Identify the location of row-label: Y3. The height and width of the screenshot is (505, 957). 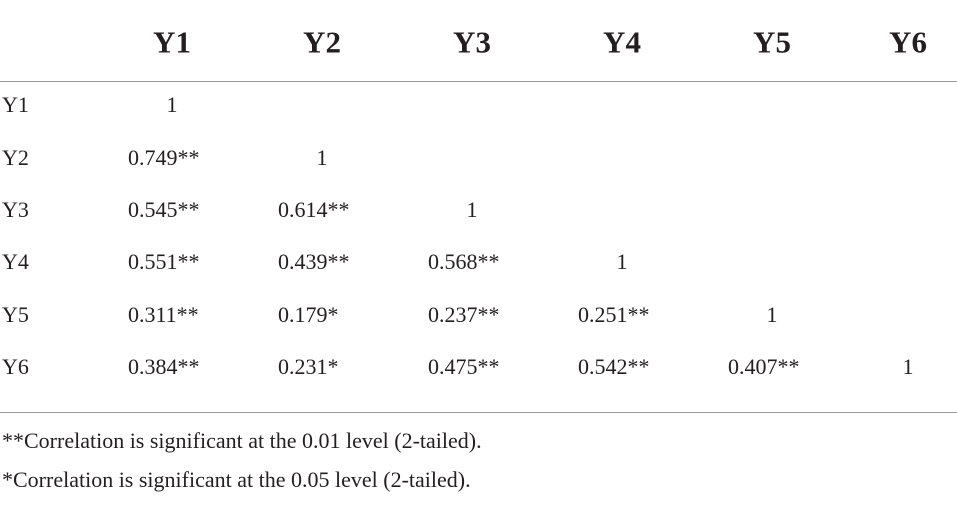
(15, 209).